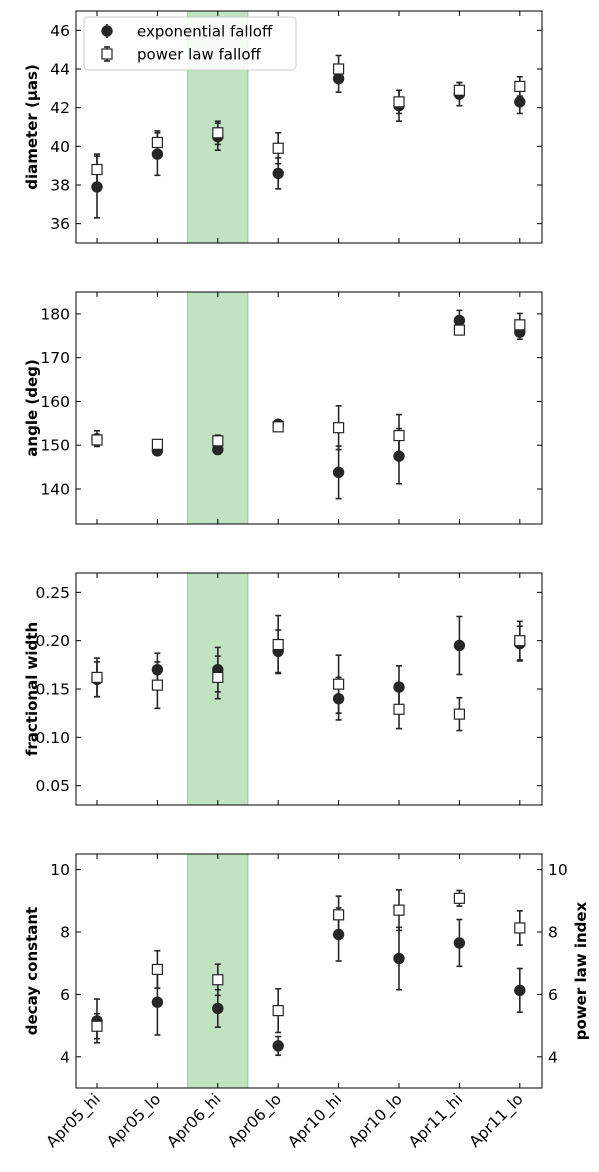  What do you see at coordinates (52, 738) in the screenshot?
I see `y-tick-label: 0.10` at bounding box center [52, 738].